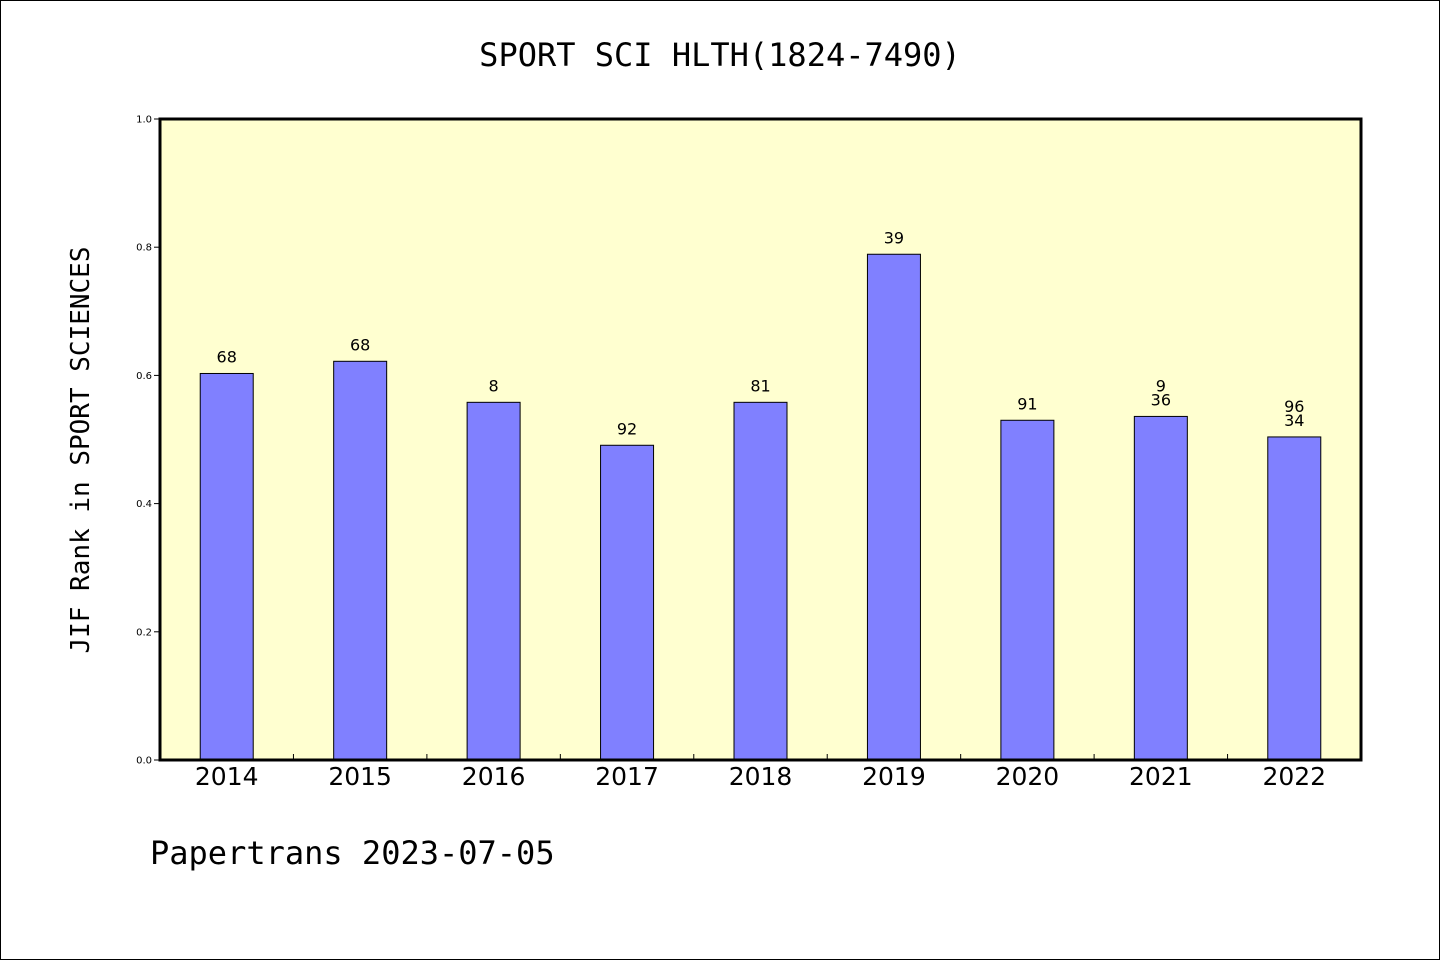 The height and width of the screenshot is (960, 1440). I want to click on x-tick-label: 2018, so click(761, 776).